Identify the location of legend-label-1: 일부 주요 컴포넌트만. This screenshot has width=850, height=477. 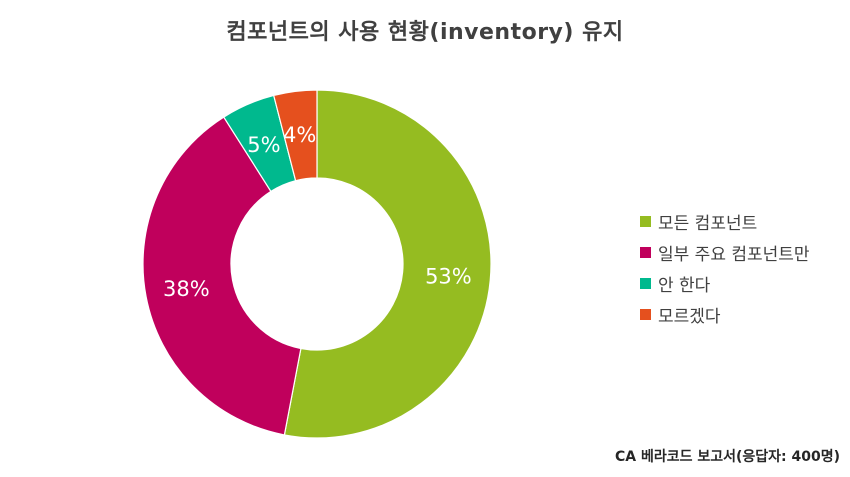
(734, 255).